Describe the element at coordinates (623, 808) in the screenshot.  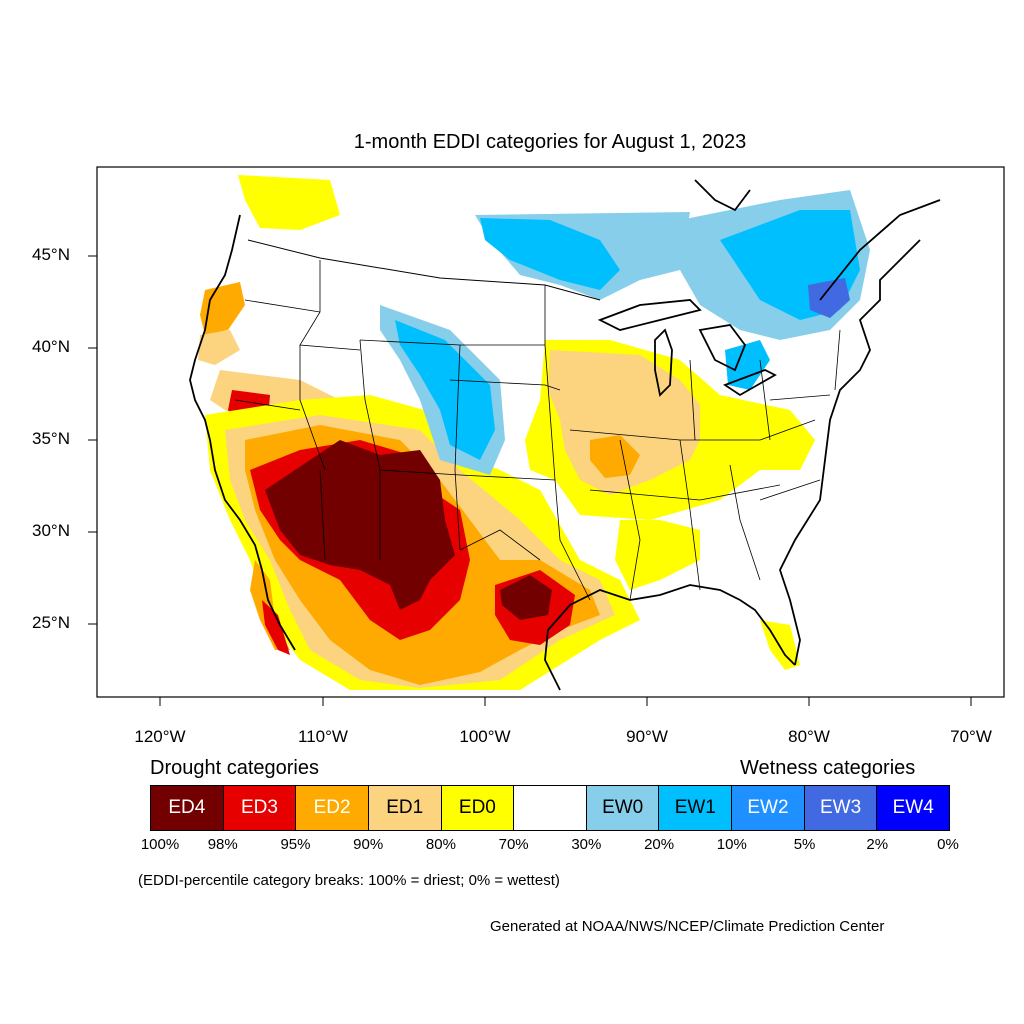
I see `legend-box-ew0: EW0` at that location.